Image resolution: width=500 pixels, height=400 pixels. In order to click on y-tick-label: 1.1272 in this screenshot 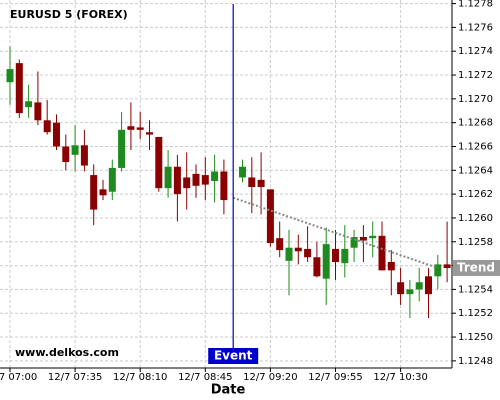, I will do `click(475, 75)`.